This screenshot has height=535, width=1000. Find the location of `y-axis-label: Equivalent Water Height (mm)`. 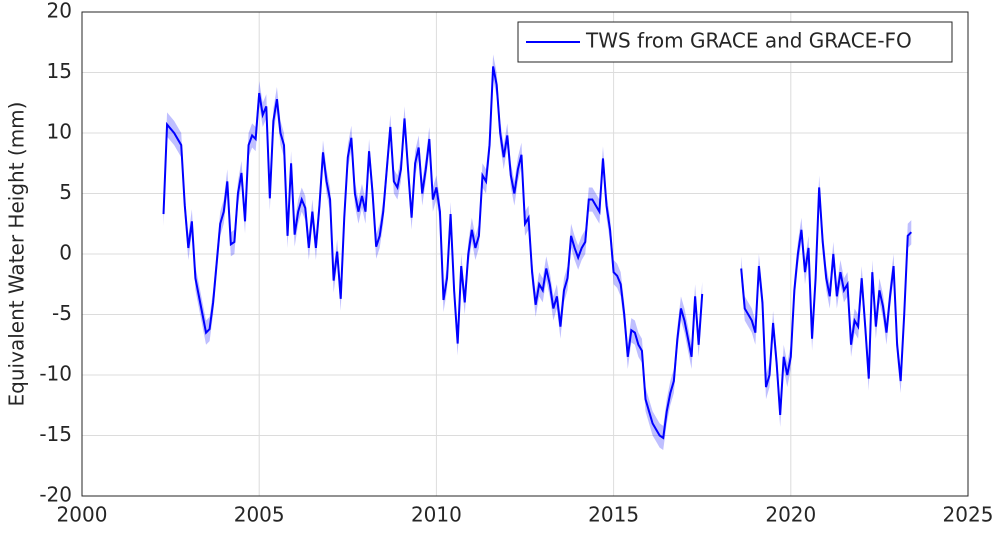

y-axis-label: Equivalent Water Height (mm) is located at coordinates (17, 254).